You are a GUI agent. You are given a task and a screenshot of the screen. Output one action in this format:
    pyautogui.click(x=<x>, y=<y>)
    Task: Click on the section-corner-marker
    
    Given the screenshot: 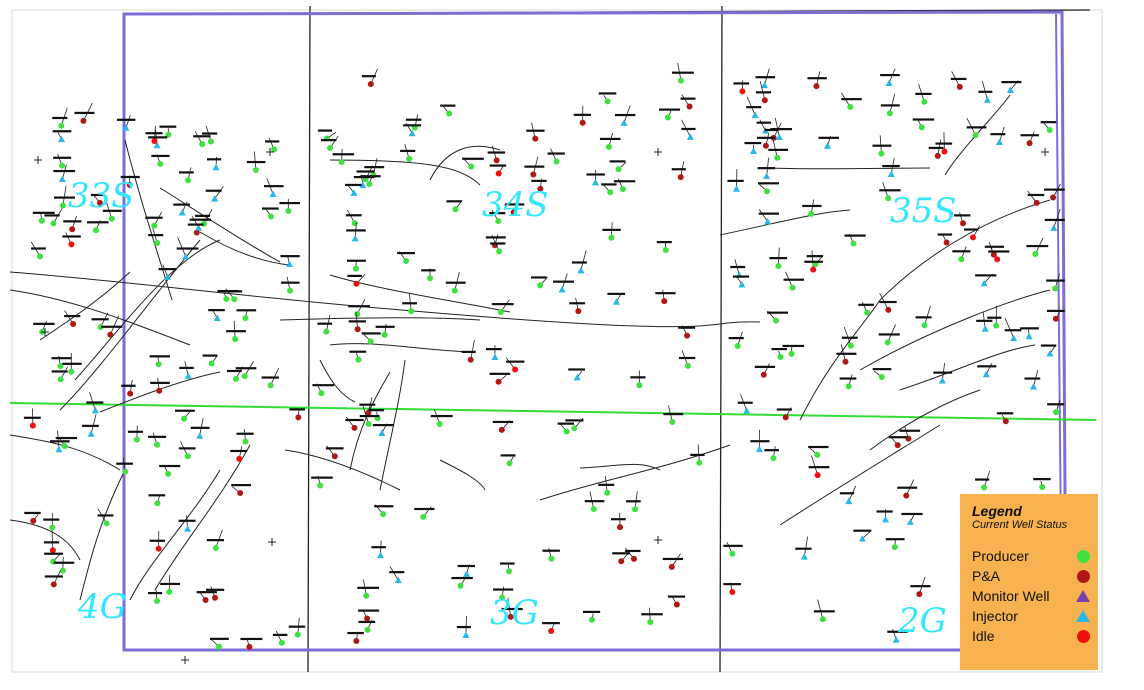 What is the action you would take?
    pyautogui.click(x=185, y=660)
    